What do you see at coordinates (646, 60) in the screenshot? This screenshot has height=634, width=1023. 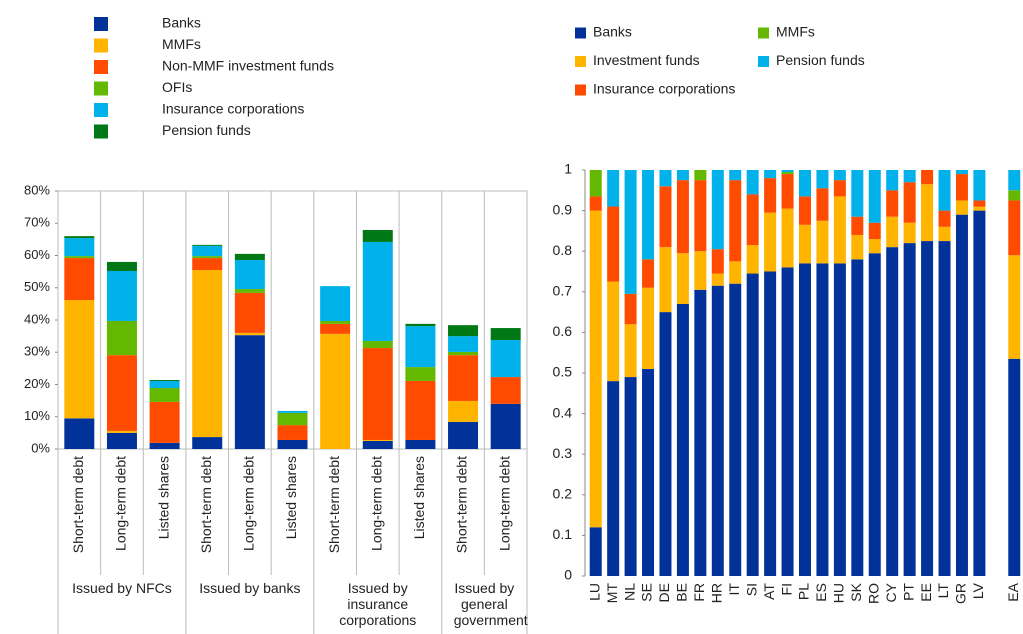 I see `legend-label: Investment funds` at bounding box center [646, 60].